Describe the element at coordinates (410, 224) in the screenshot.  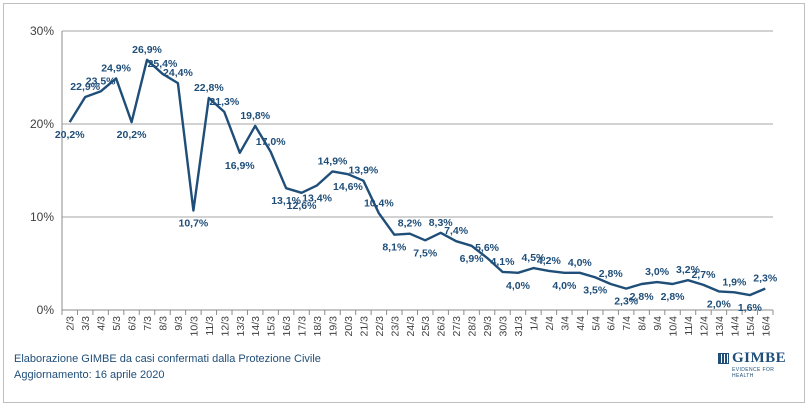
I see `data-label: 8,2%` at that location.